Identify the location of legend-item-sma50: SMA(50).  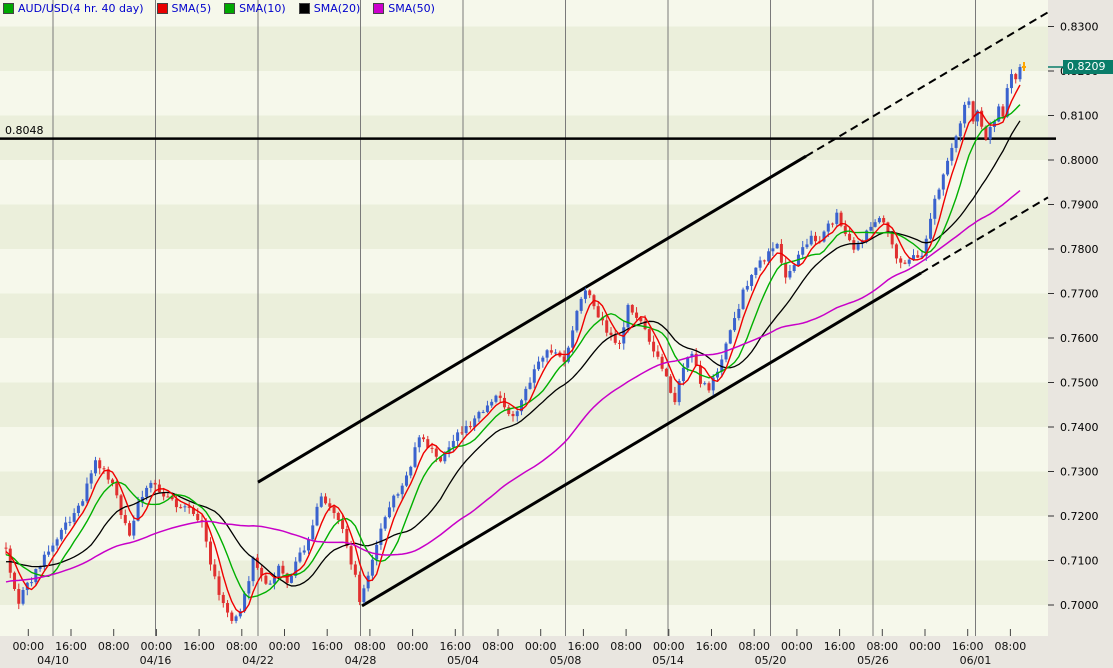
(404, 8).